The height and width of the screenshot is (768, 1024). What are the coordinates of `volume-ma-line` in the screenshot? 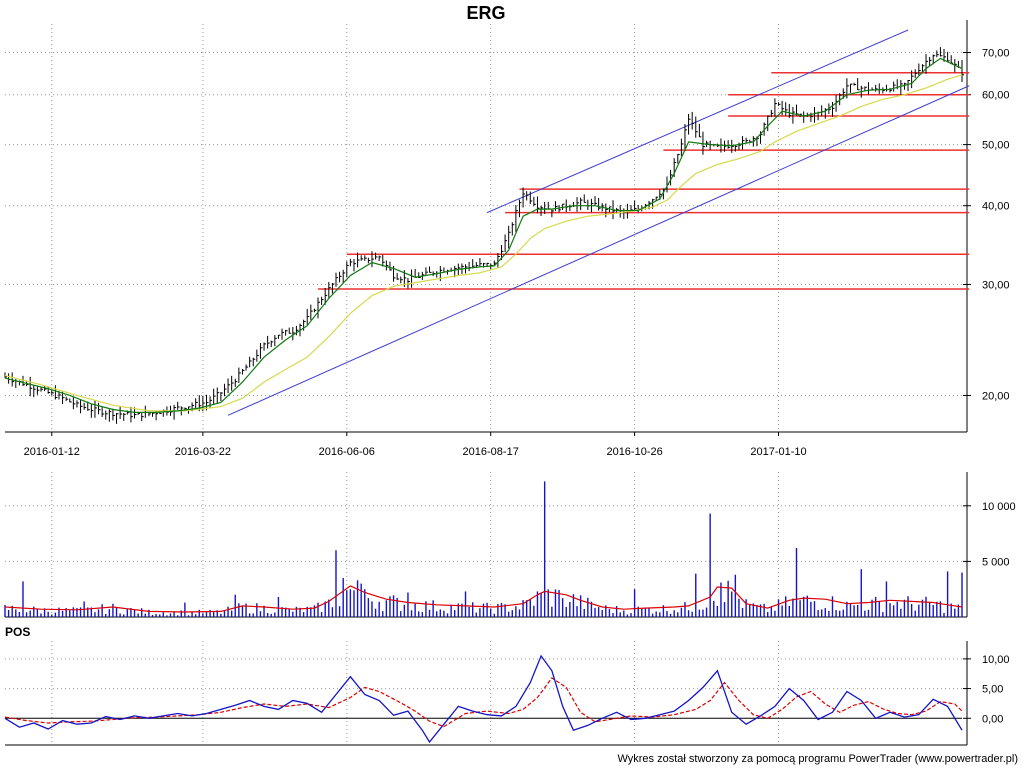 It's located at (483, 599).